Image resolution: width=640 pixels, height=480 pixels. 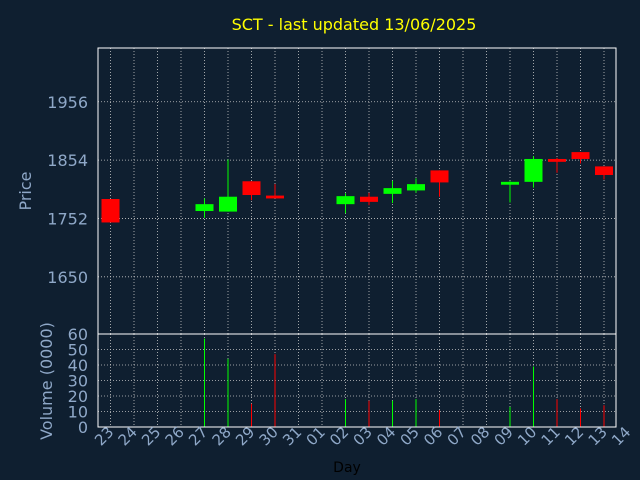 I want to click on volume-tick-label: 50, so click(x=78, y=350).